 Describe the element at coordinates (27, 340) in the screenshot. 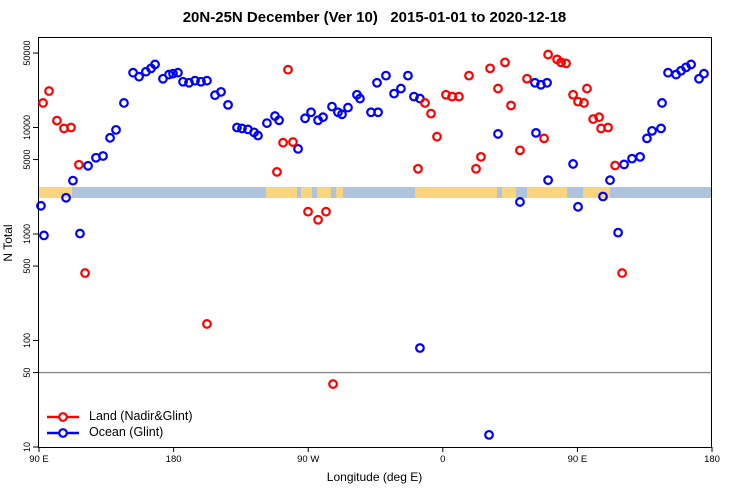

I see `y-tick-label: 100` at that location.